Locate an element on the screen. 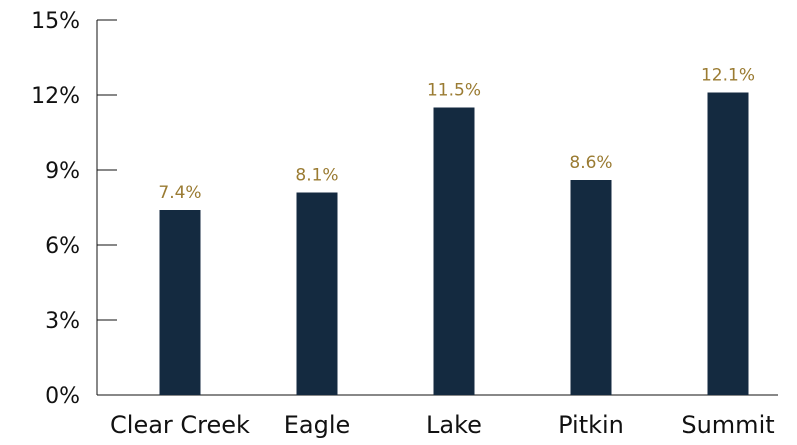 This screenshot has width=797, height=445. x-tick-label: Summit is located at coordinates (727, 425).